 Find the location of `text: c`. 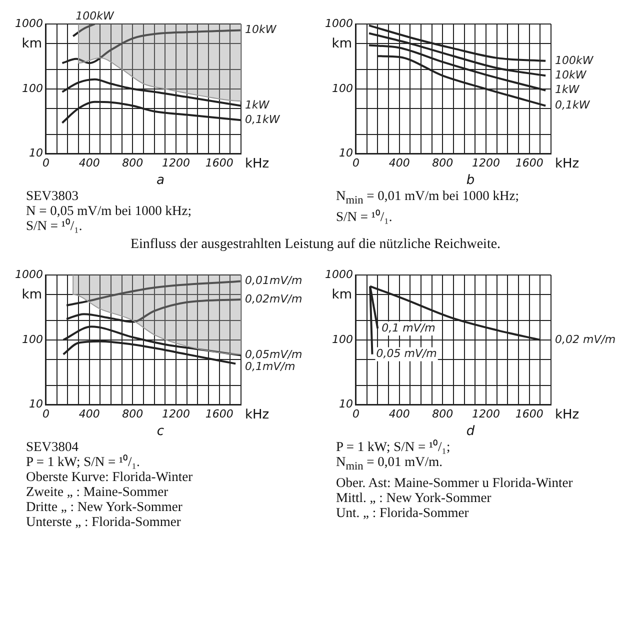

text: c is located at coordinates (161, 431).